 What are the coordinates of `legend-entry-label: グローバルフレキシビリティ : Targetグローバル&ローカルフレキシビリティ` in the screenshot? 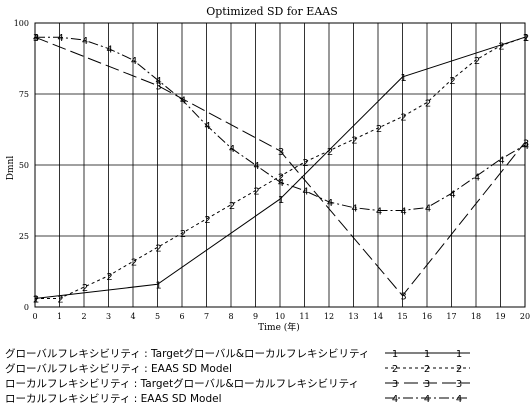 It's located at (187, 353).